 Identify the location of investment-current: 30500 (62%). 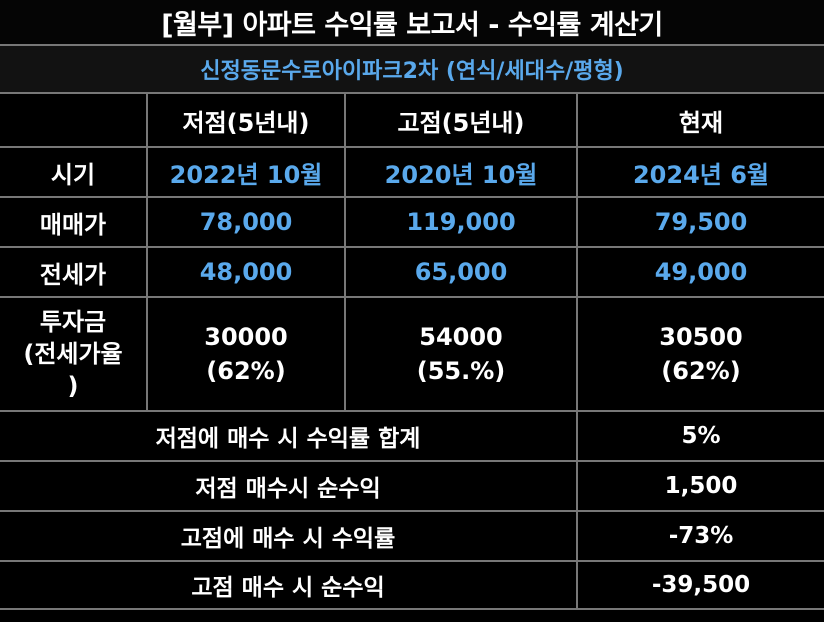
(701, 354).